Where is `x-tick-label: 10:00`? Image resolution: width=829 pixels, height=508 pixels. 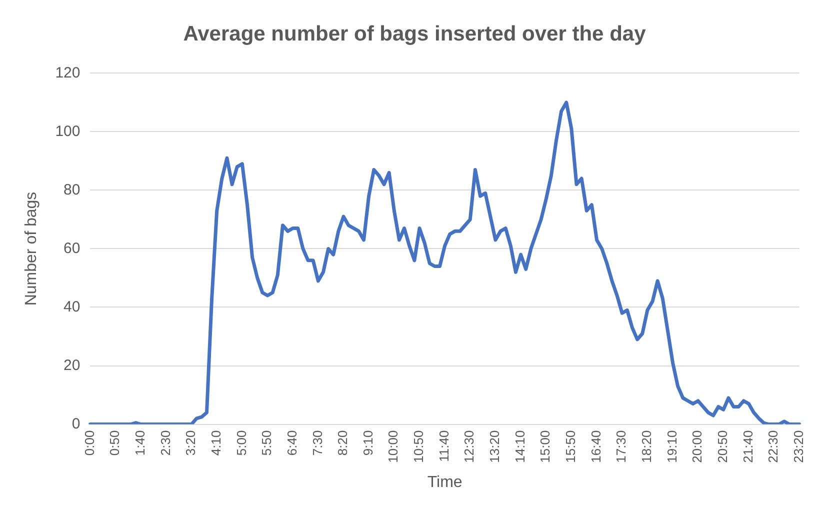
x-tick-label: 10:00 is located at coordinates (393, 446).